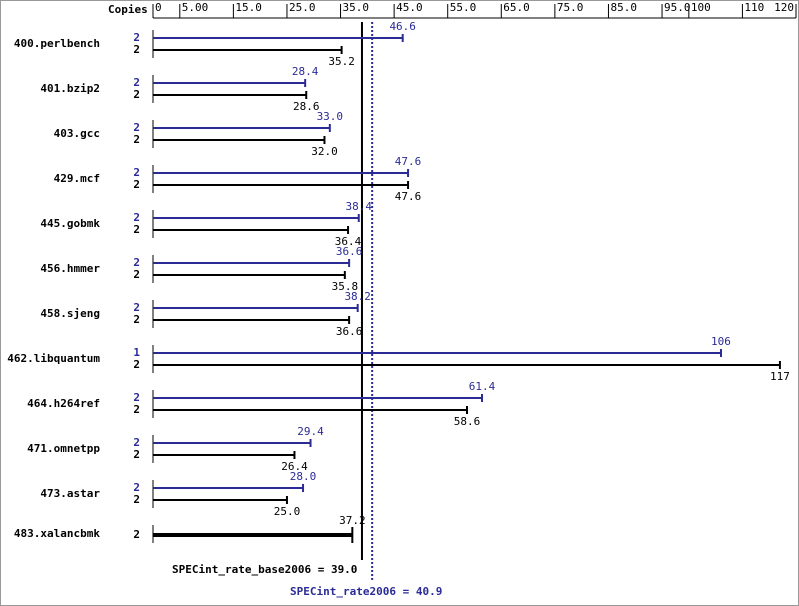  What do you see at coordinates (294, 466) in the screenshot?
I see `base-value-label: 26.4` at bounding box center [294, 466].